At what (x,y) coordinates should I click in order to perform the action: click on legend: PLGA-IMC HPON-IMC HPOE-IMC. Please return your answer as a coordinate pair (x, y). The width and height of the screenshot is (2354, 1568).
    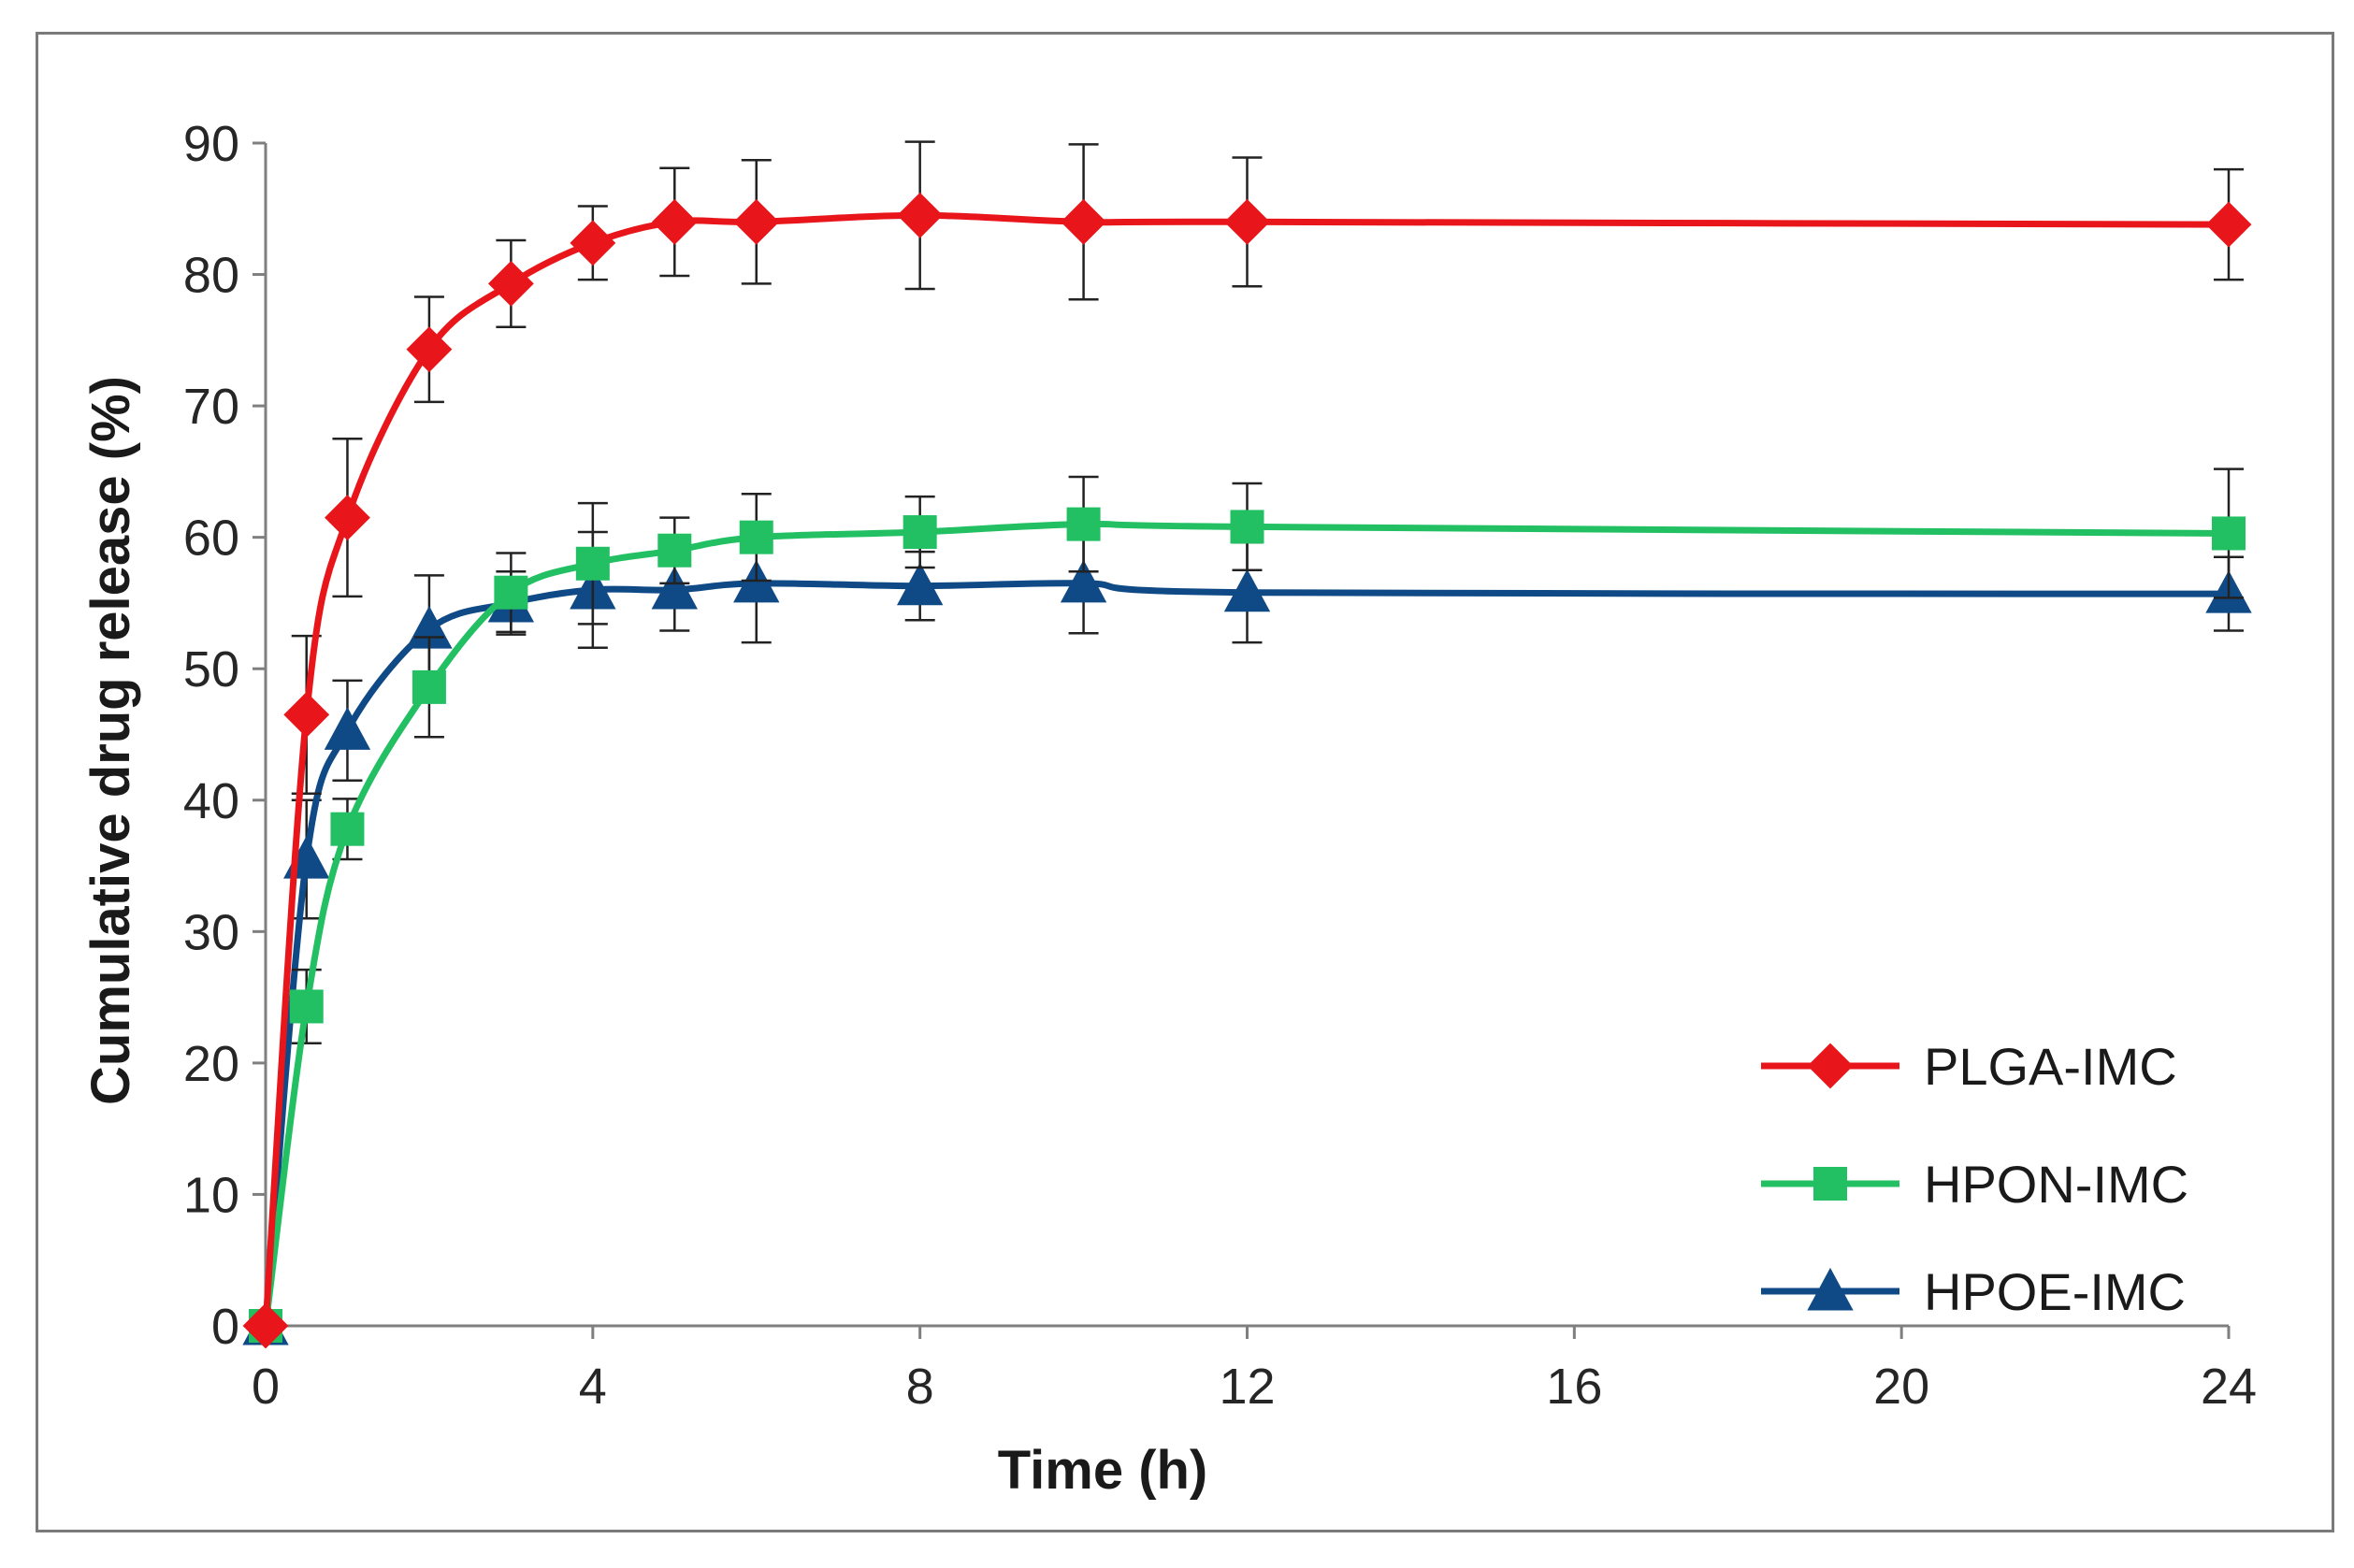
    Looking at the image, I should click on (1974, 1179).